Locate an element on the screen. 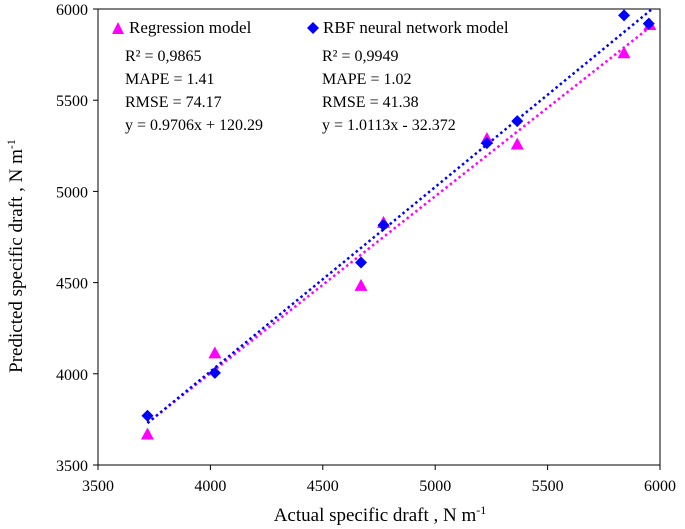  y-axis: 3500 4000 4500 5000 5500 6000 is located at coordinates (77, 238).